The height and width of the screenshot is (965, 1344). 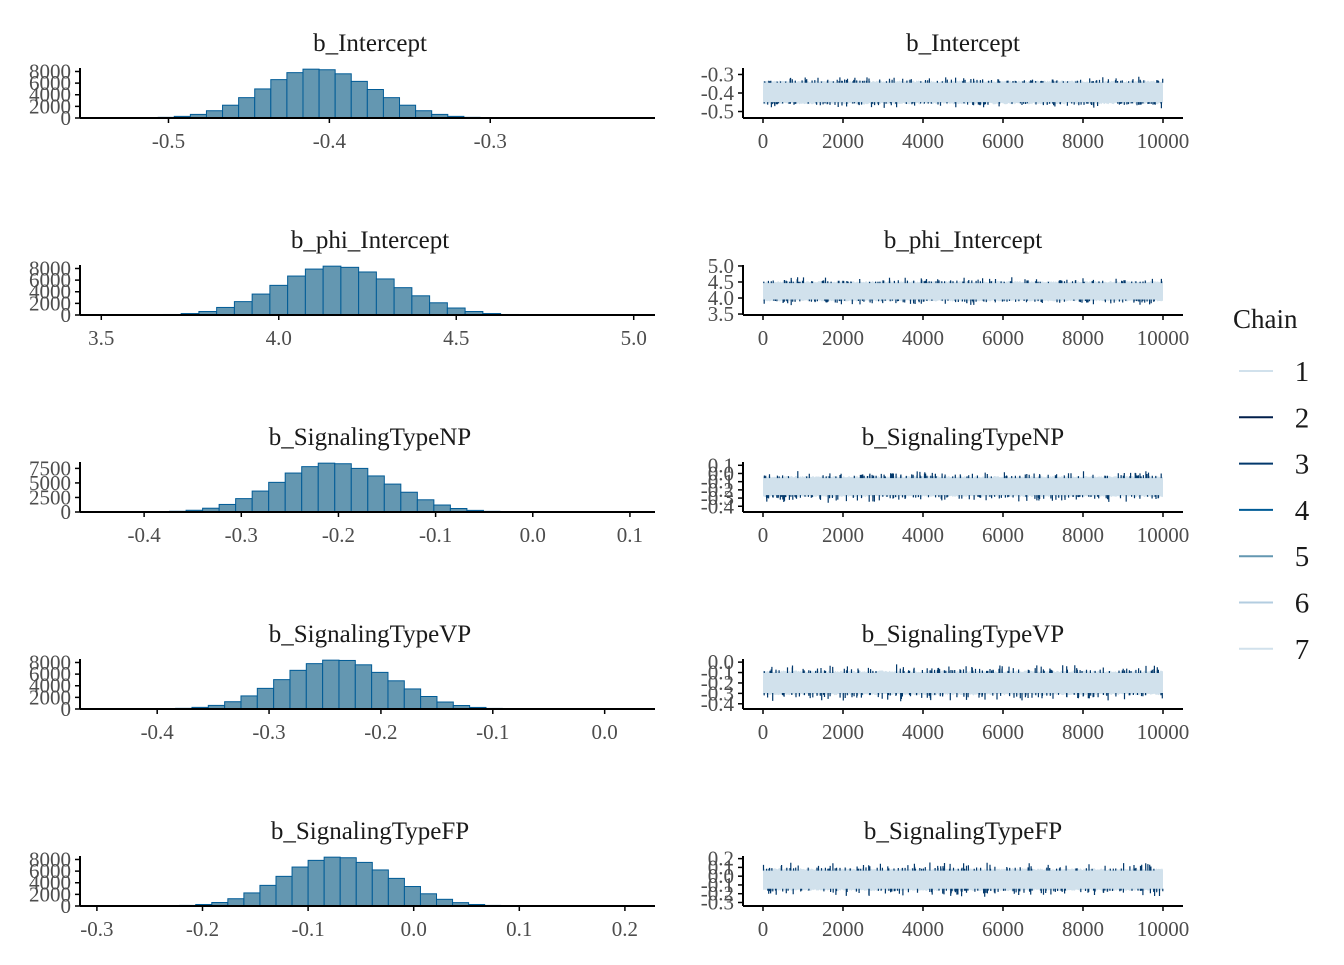 What do you see at coordinates (145, 535) in the screenshot?
I see `x-tick-label: -0.4` at bounding box center [145, 535].